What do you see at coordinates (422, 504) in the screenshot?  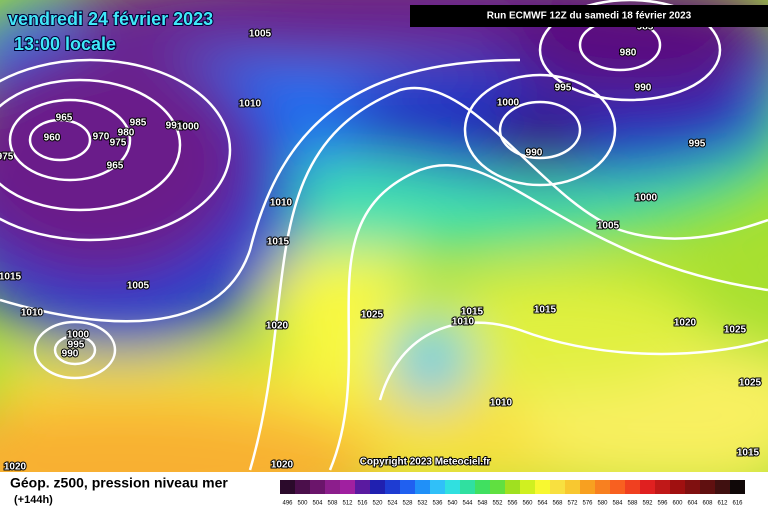 I see `scale-label: 532` at bounding box center [422, 504].